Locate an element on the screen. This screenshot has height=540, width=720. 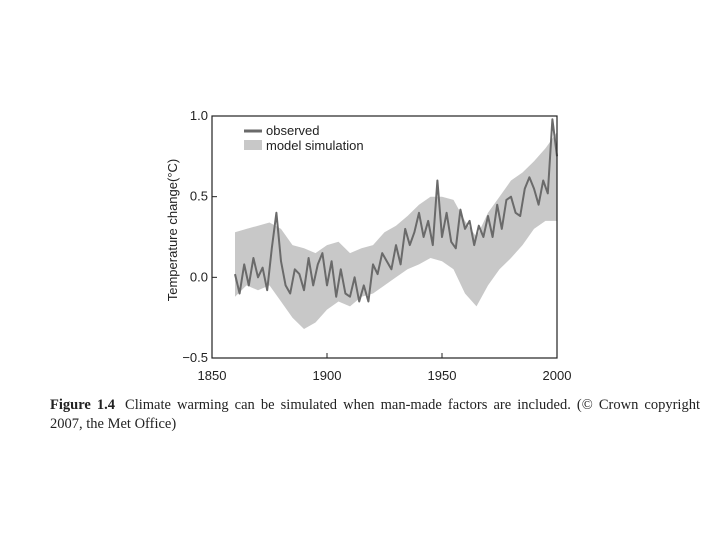
y-tick-label: 0.0 is located at coordinates (199, 276).